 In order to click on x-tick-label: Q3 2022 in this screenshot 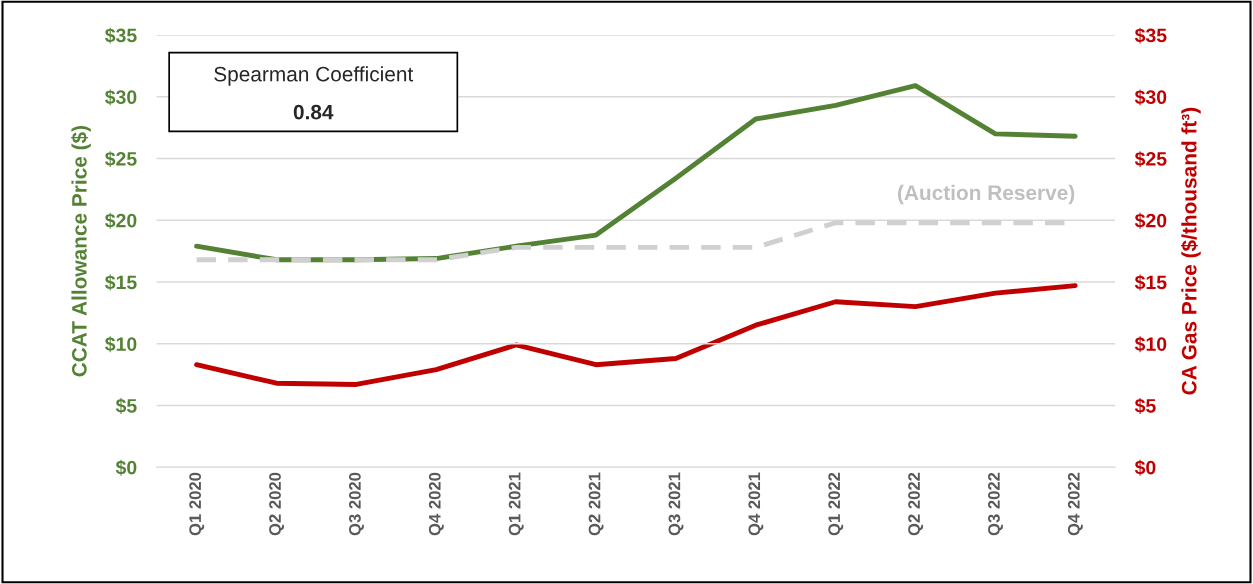, I will do `click(995, 504)`.